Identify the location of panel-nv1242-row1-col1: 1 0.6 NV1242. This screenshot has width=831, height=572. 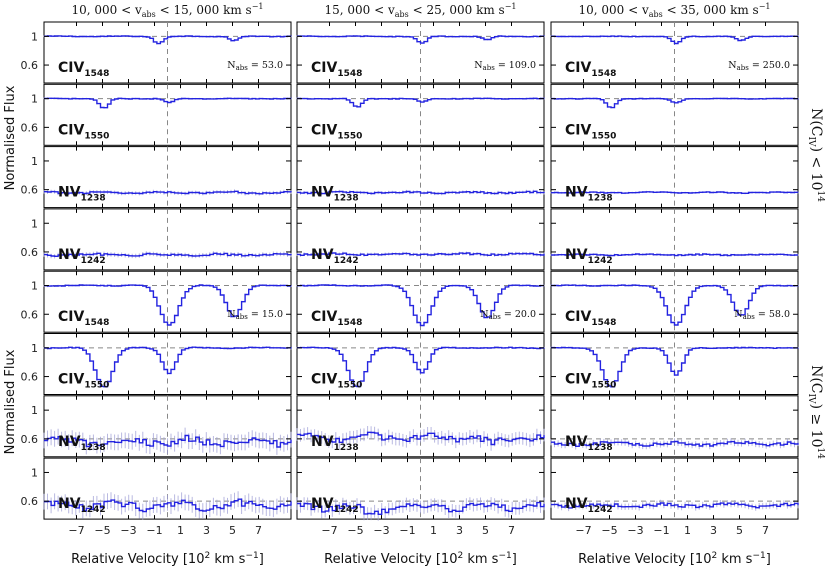
(156, 239).